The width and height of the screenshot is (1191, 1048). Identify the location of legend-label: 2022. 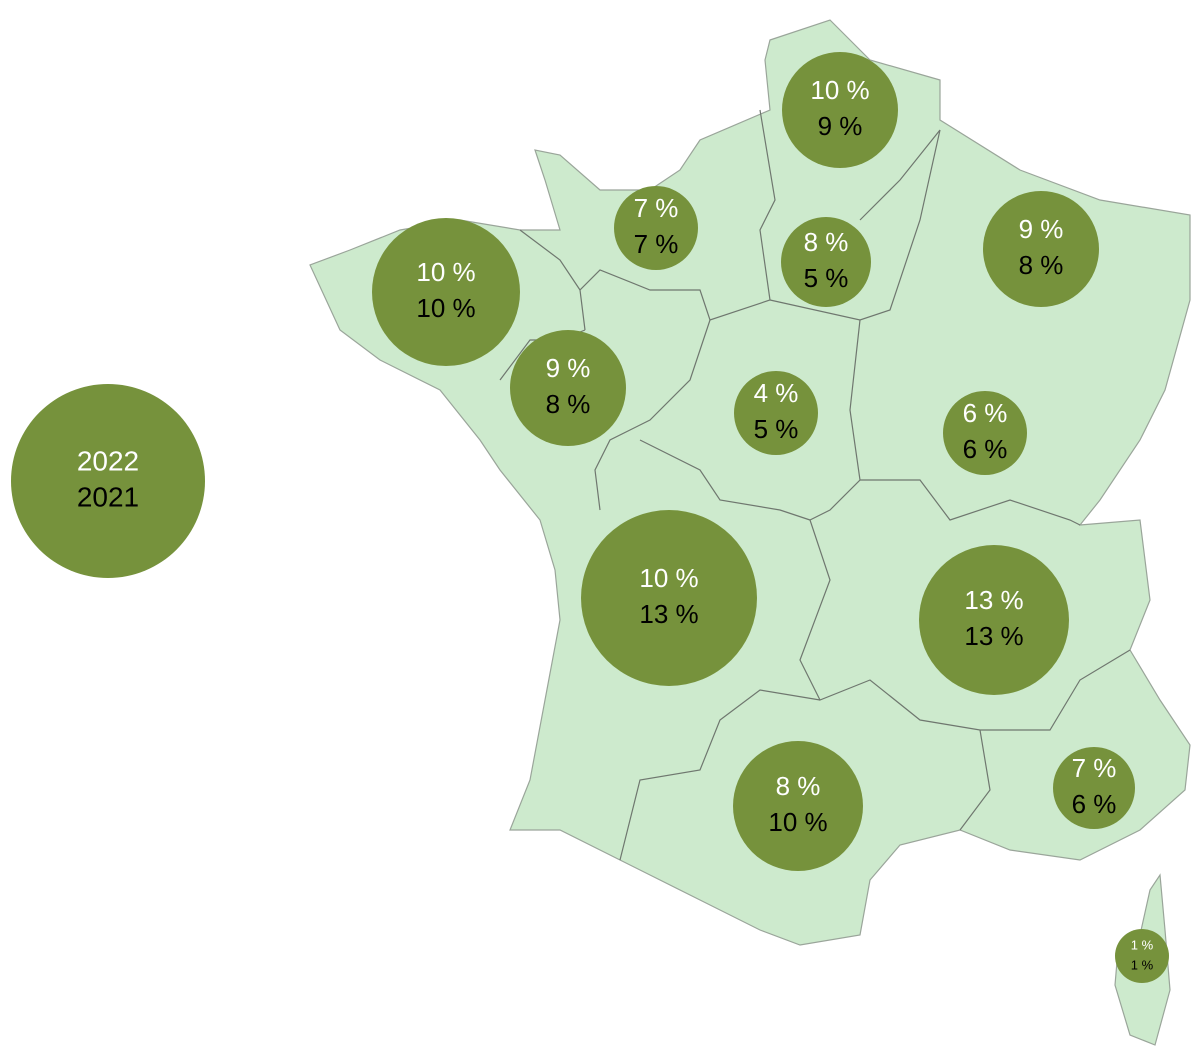
(108, 460).